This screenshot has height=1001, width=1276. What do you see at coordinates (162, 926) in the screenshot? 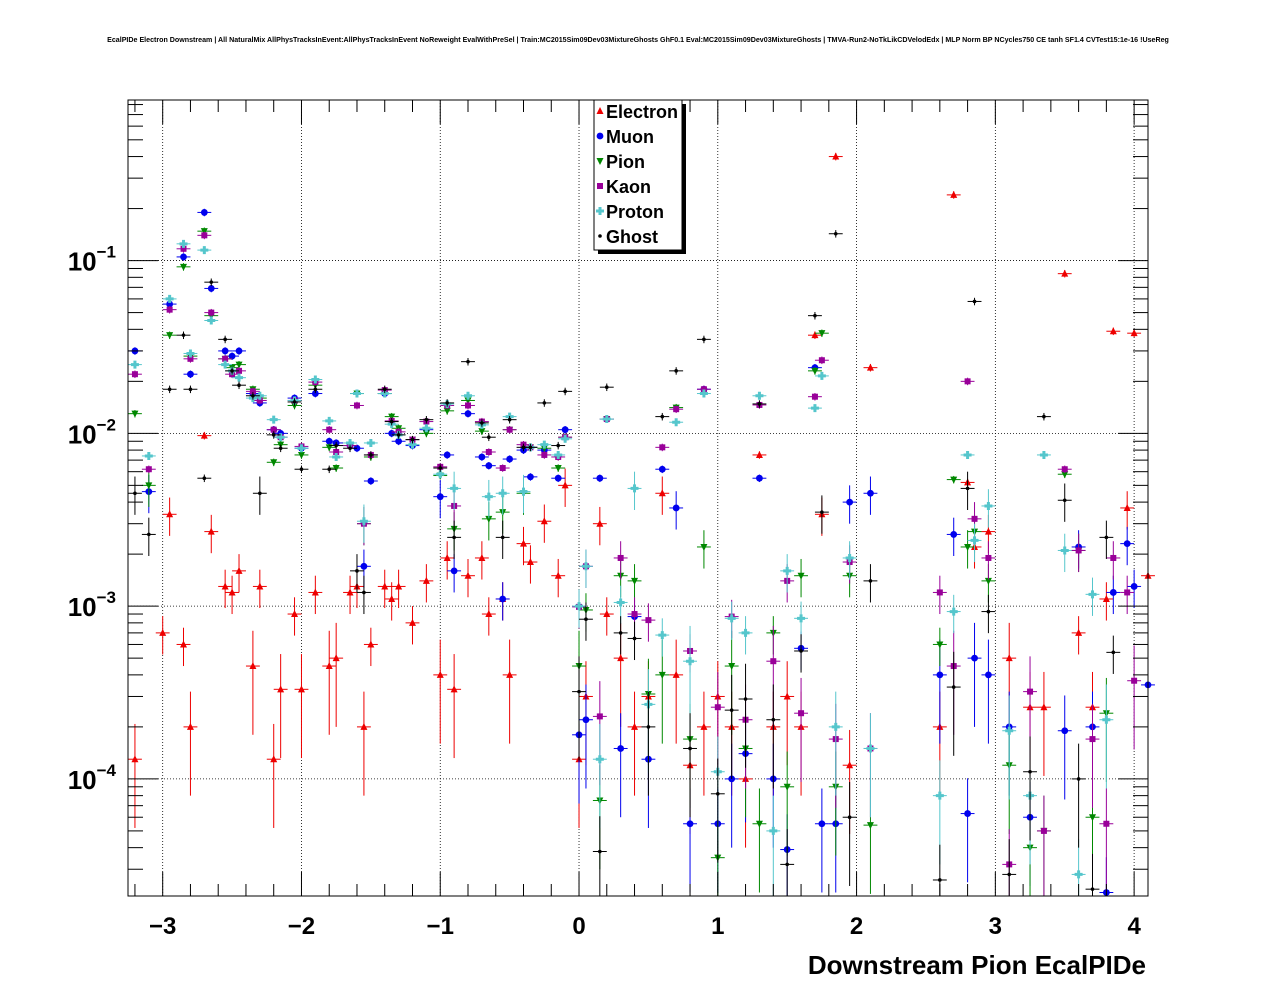
I see `x-tick-label: −3` at bounding box center [162, 926].